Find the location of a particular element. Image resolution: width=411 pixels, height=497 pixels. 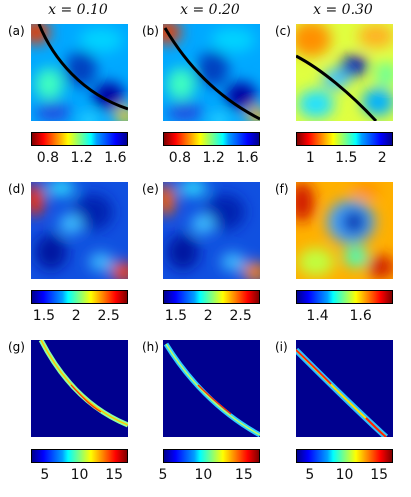

colorbar-e-tick: 2 is located at coordinates (208, 316).